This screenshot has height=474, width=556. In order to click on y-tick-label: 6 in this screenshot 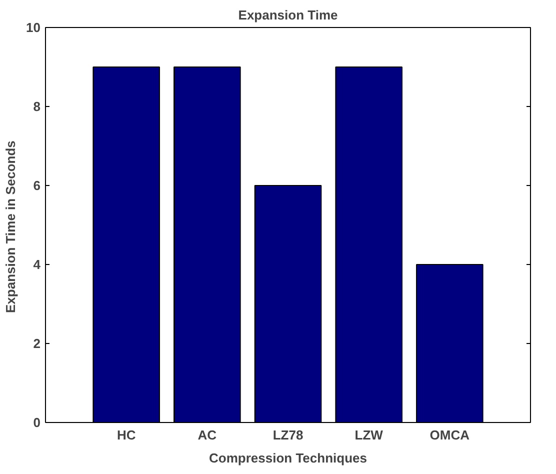, I will do `click(37, 185)`.